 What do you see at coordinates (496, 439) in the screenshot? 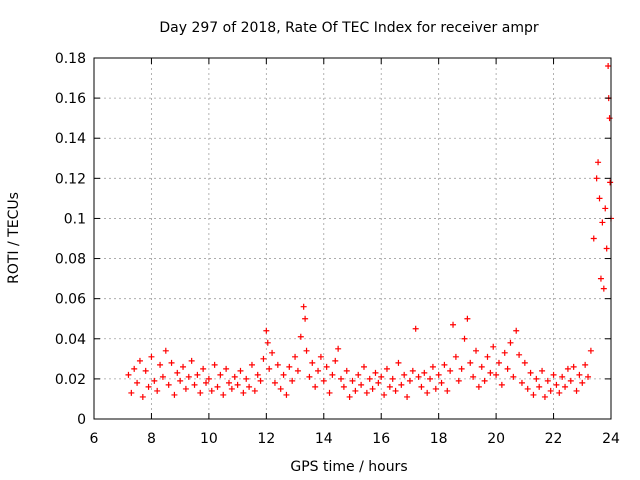
I see `x-tick-label: 20` at bounding box center [496, 439].